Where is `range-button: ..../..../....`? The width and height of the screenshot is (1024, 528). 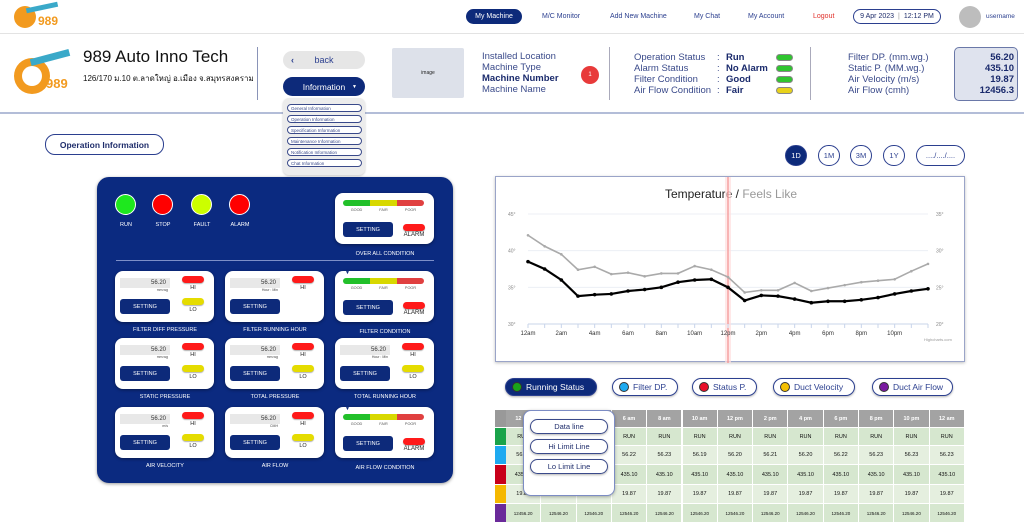
range-button: ..../..../.... is located at coordinates (940, 155).